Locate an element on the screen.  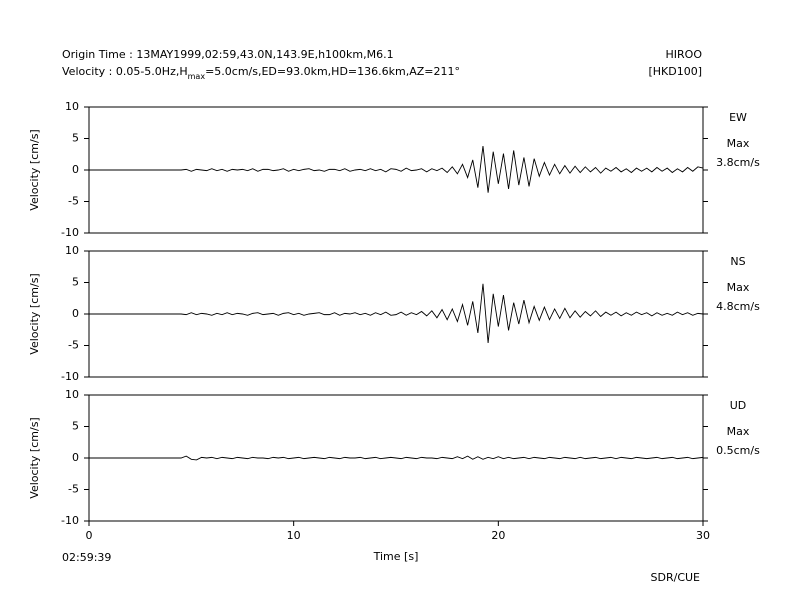
subtitle-part: =5.0cm/s,ED=93.0km,HD=136.6km,AZ=211° is located at coordinates (332, 71).